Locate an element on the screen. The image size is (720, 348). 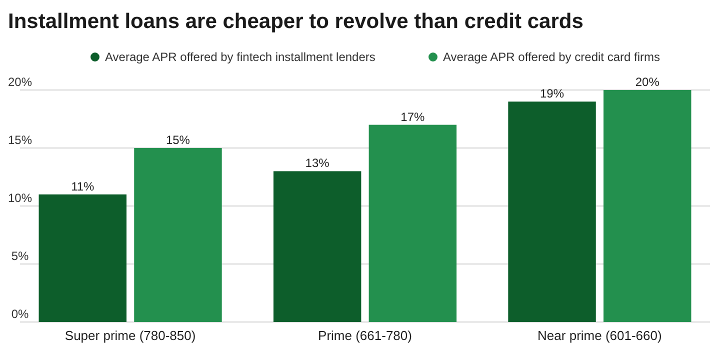
x-tick-label: Prime (661-780) is located at coordinates (365, 335).